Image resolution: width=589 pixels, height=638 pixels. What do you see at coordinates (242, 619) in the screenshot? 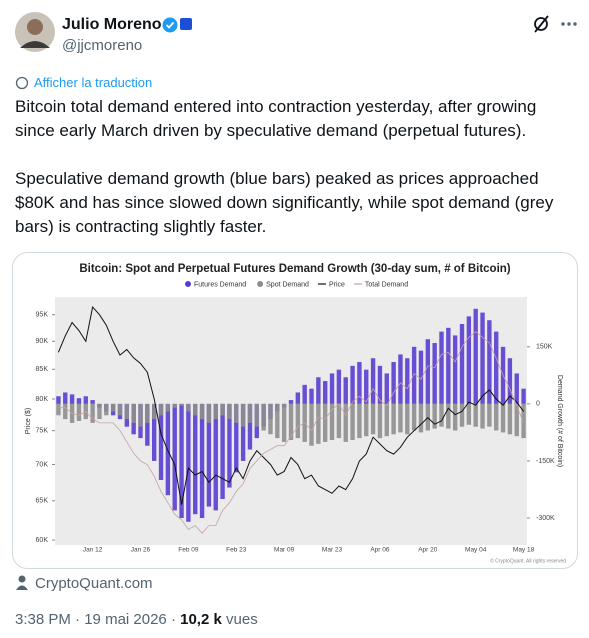
I see `views-label: vues` at bounding box center [242, 619].